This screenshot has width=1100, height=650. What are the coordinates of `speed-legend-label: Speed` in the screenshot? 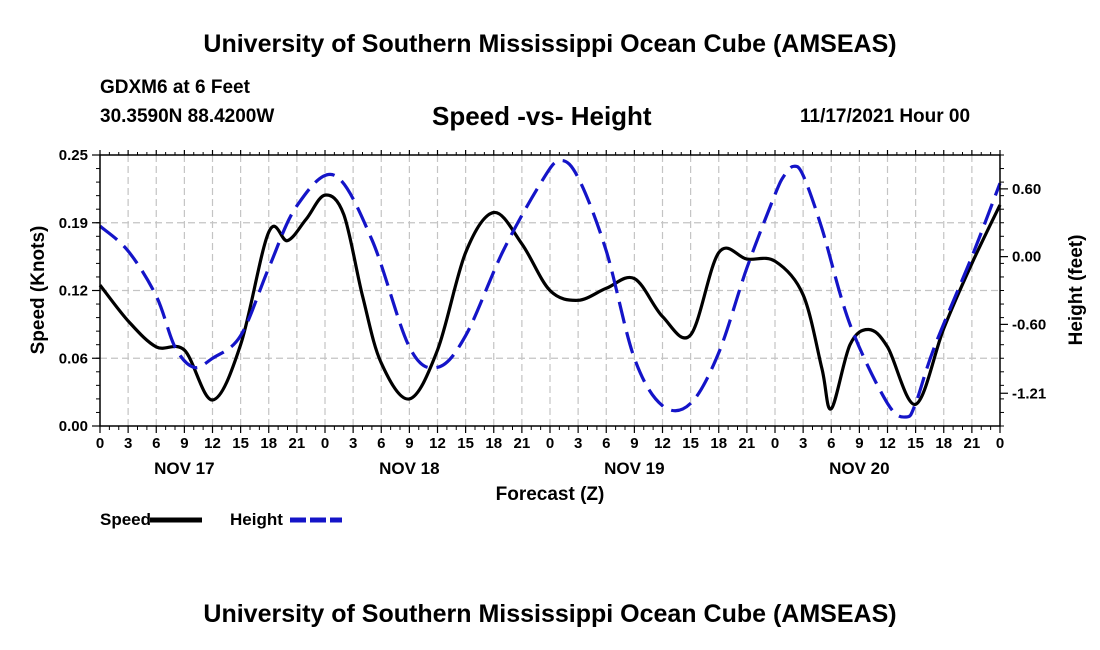 It's located at (125, 519).